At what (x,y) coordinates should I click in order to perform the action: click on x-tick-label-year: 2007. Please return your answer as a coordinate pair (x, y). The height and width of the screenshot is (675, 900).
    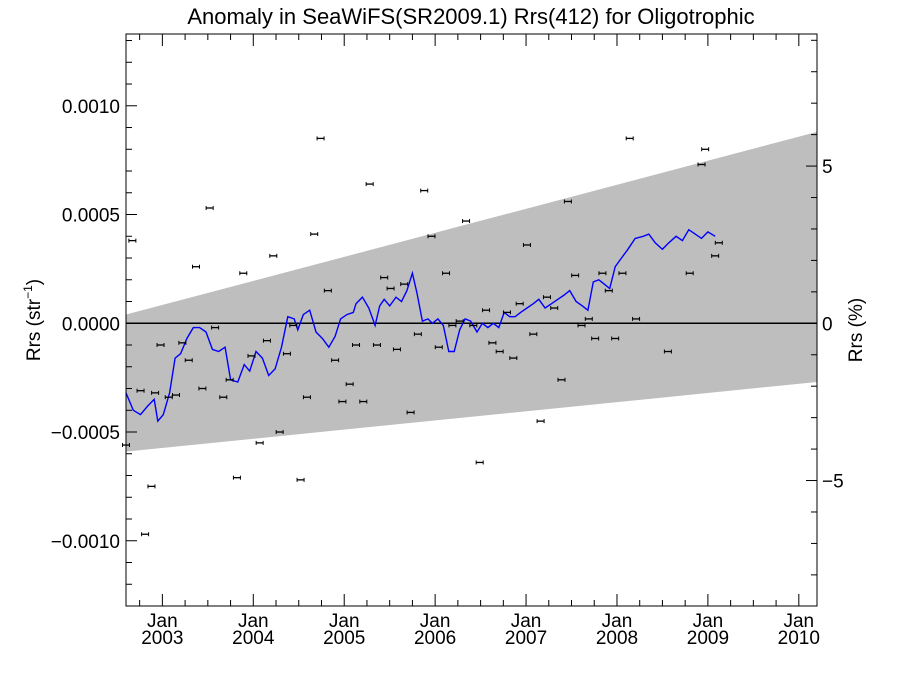
    Looking at the image, I should click on (526, 638).